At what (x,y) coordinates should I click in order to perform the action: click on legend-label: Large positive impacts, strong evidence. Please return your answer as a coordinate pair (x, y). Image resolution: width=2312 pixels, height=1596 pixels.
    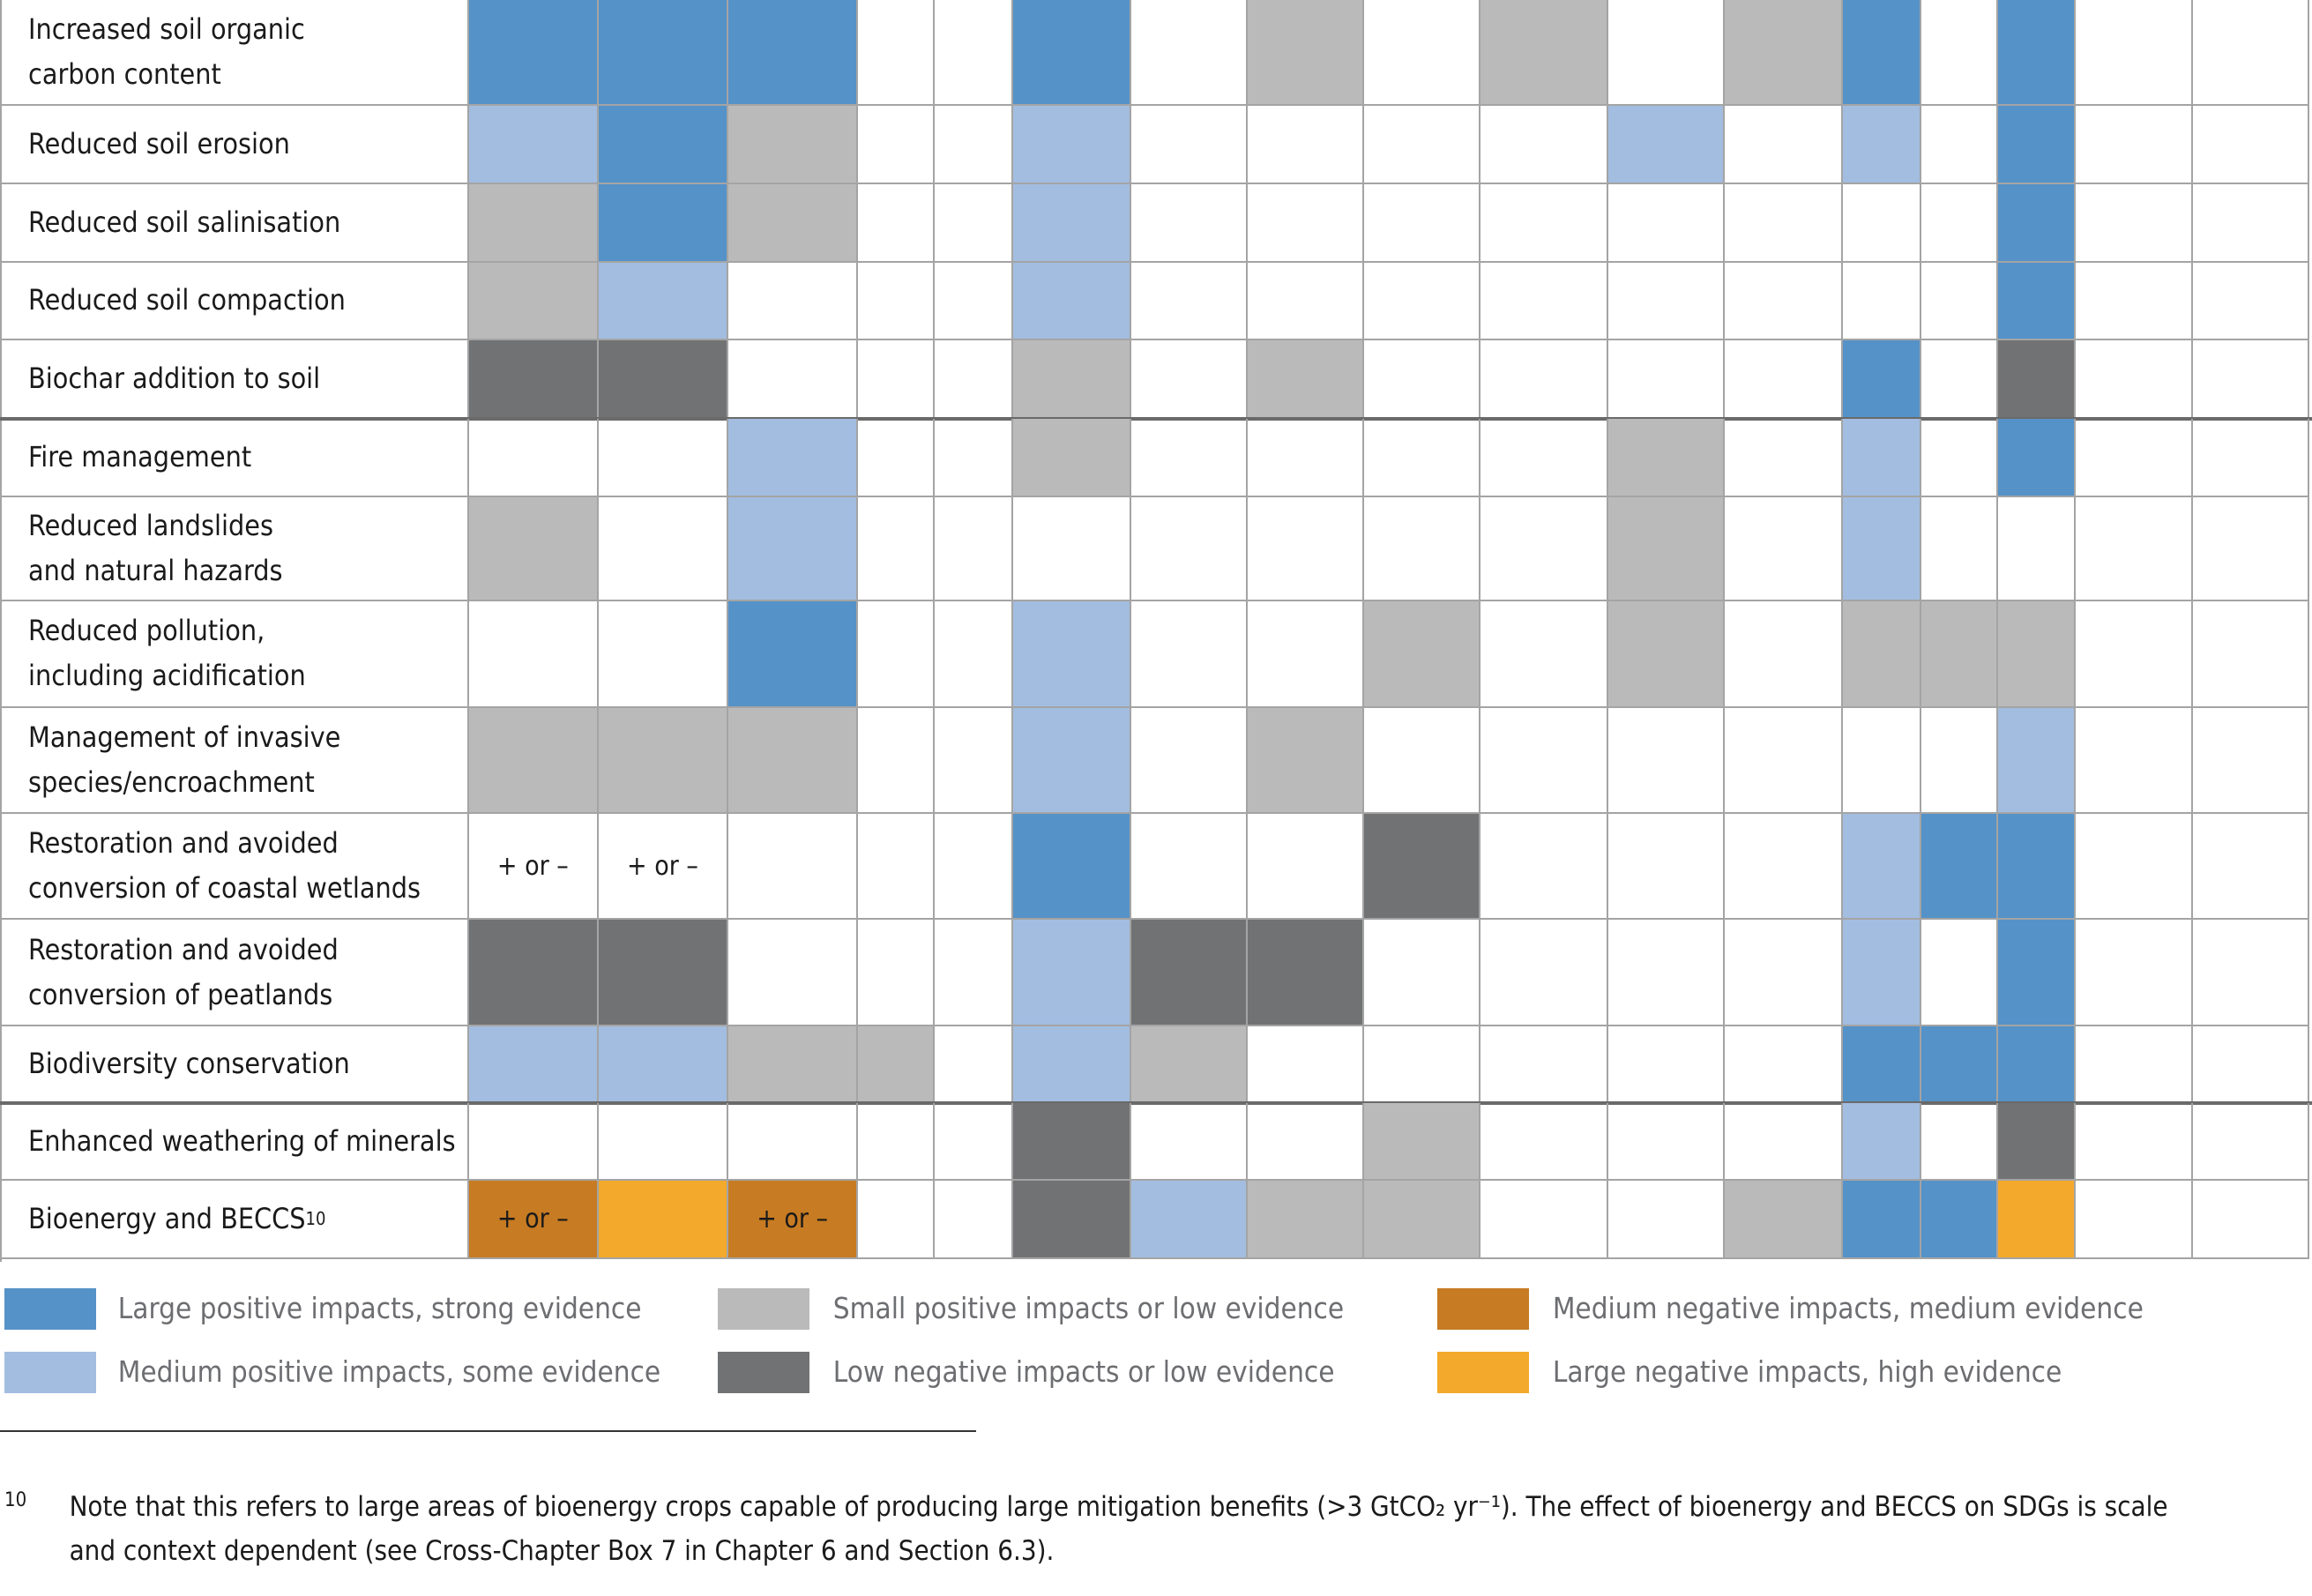
    Looking at the image, I should click on (380, 1309).